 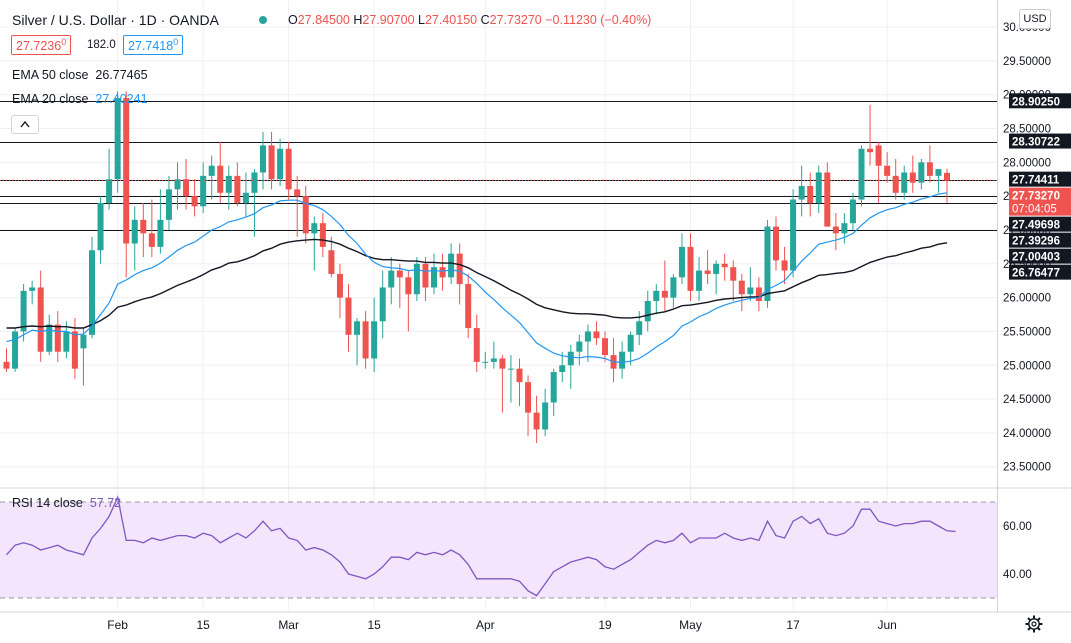 I want to click on ema20-legend: EMA 20 close 27.40241, so click(x=80, y=99).